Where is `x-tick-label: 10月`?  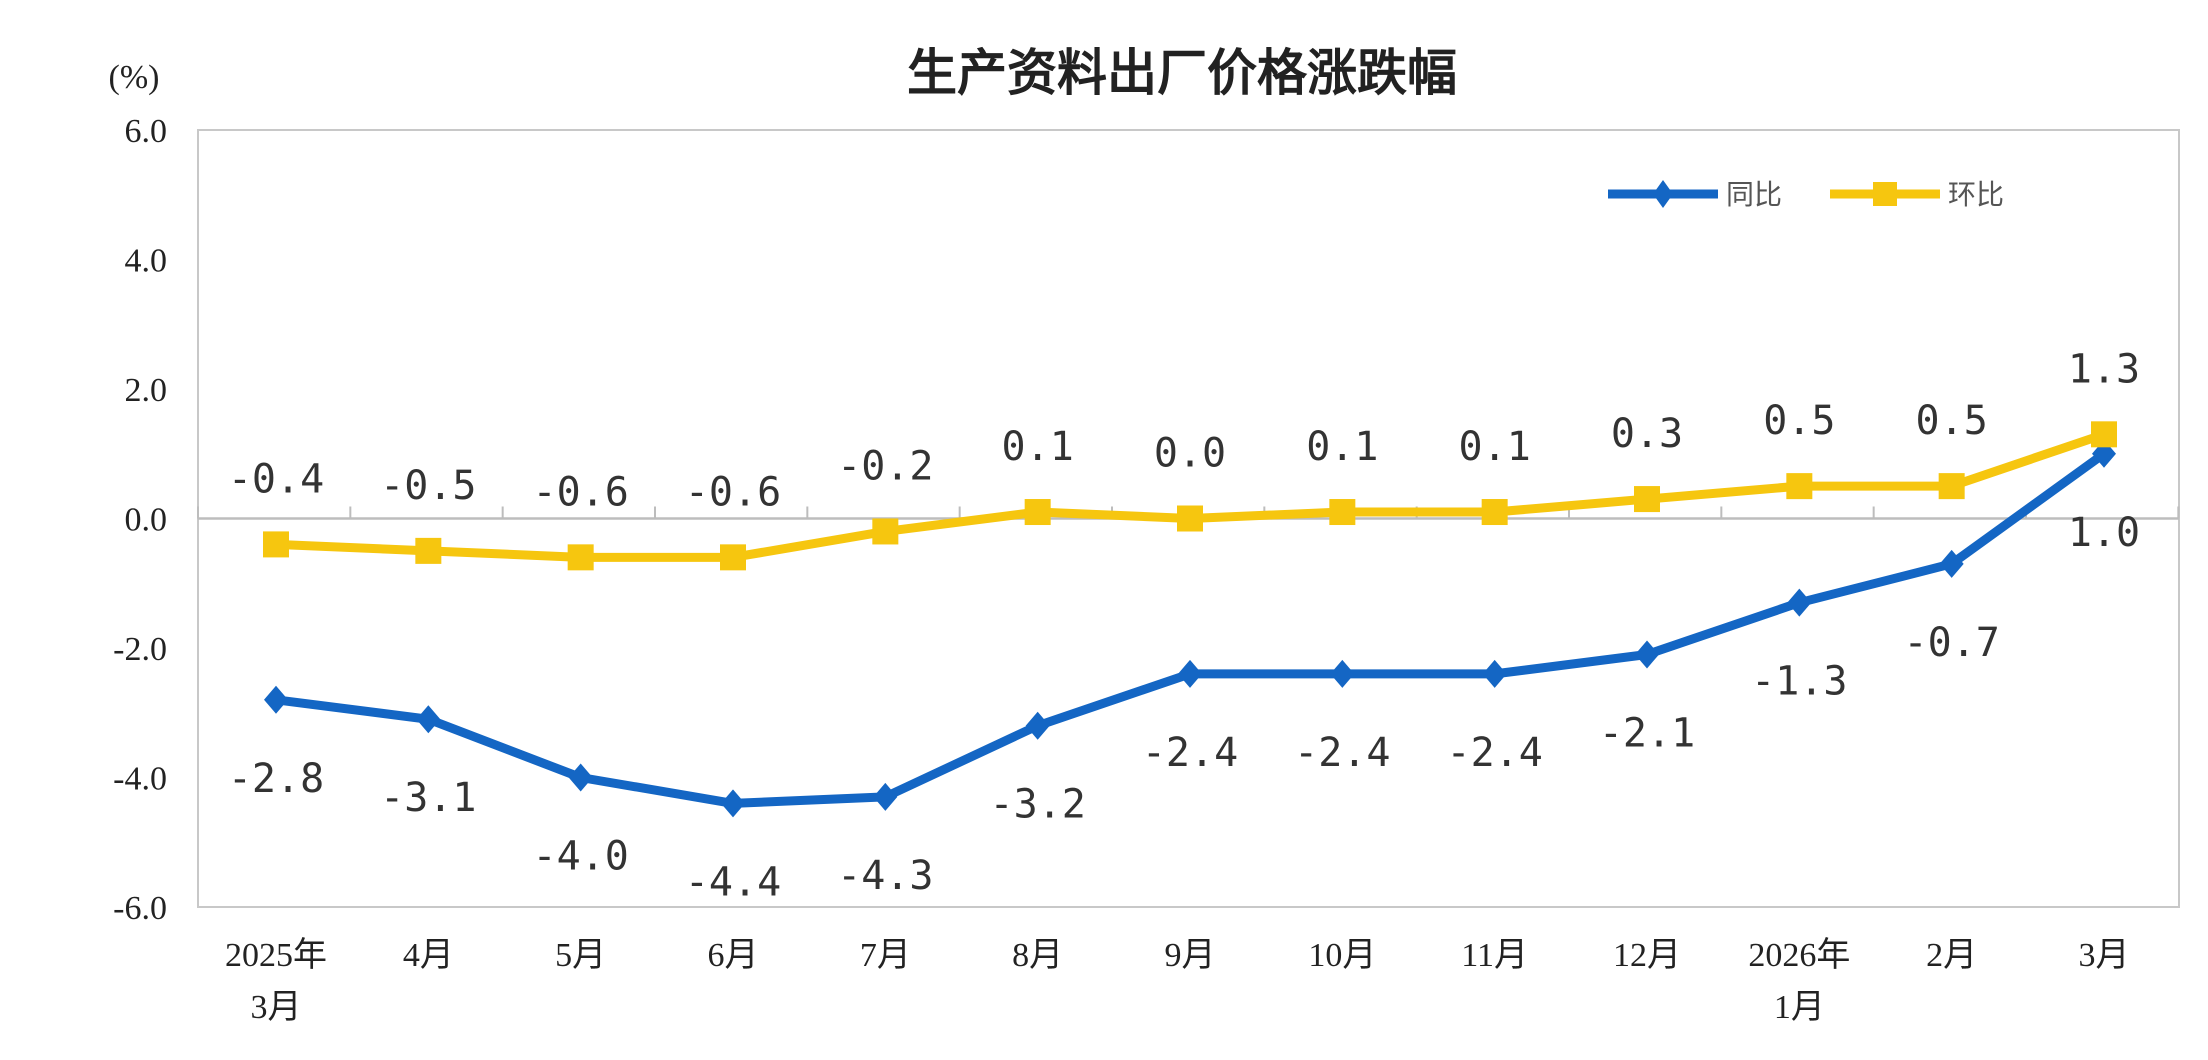
x-tick-label: 10月 is located at coordinates (1342, 955).